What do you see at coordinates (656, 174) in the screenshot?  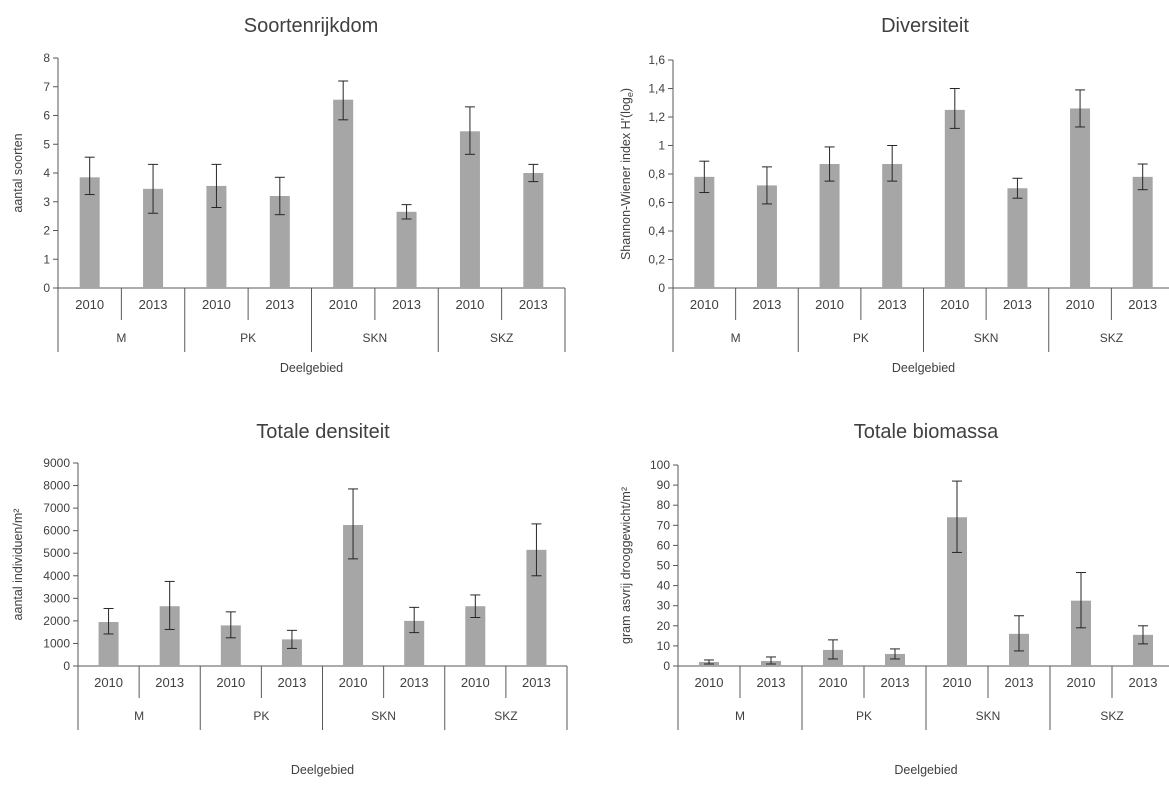 I see `y-tick-label: 0,8` at bounding box center [656, 174].